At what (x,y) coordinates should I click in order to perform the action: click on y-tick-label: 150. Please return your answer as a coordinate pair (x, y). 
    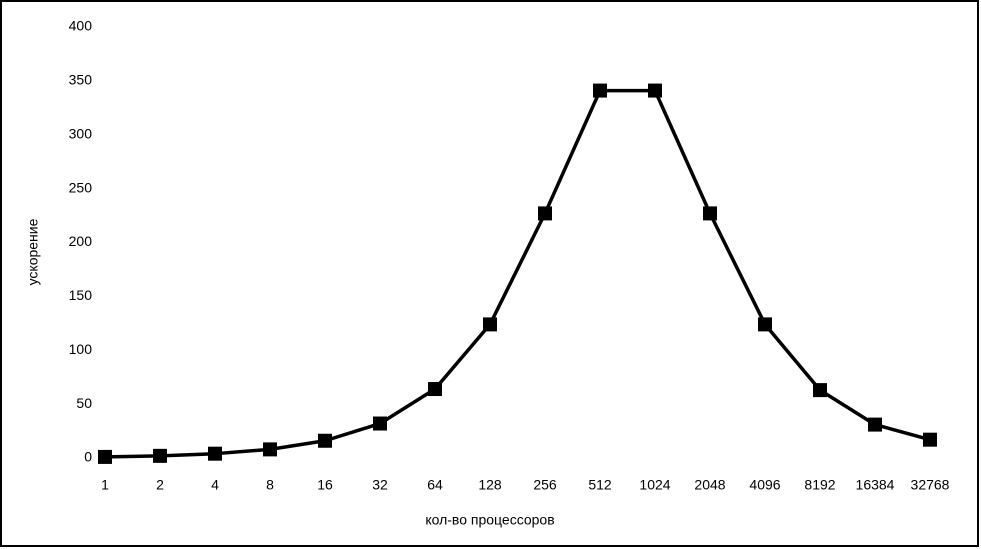
    Looking at the image, I should click on (81, 295).